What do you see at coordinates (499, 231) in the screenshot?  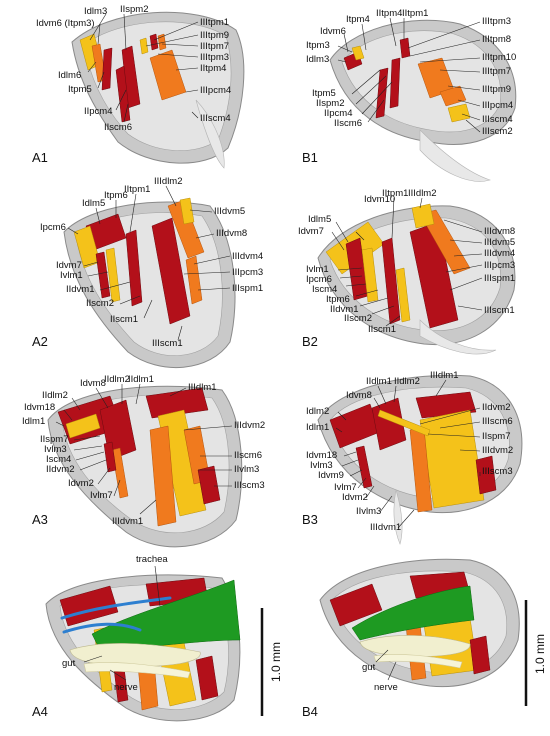 I see `label-b2-iiidvm8: IIIdvm8` at bounding box center [499, 231].